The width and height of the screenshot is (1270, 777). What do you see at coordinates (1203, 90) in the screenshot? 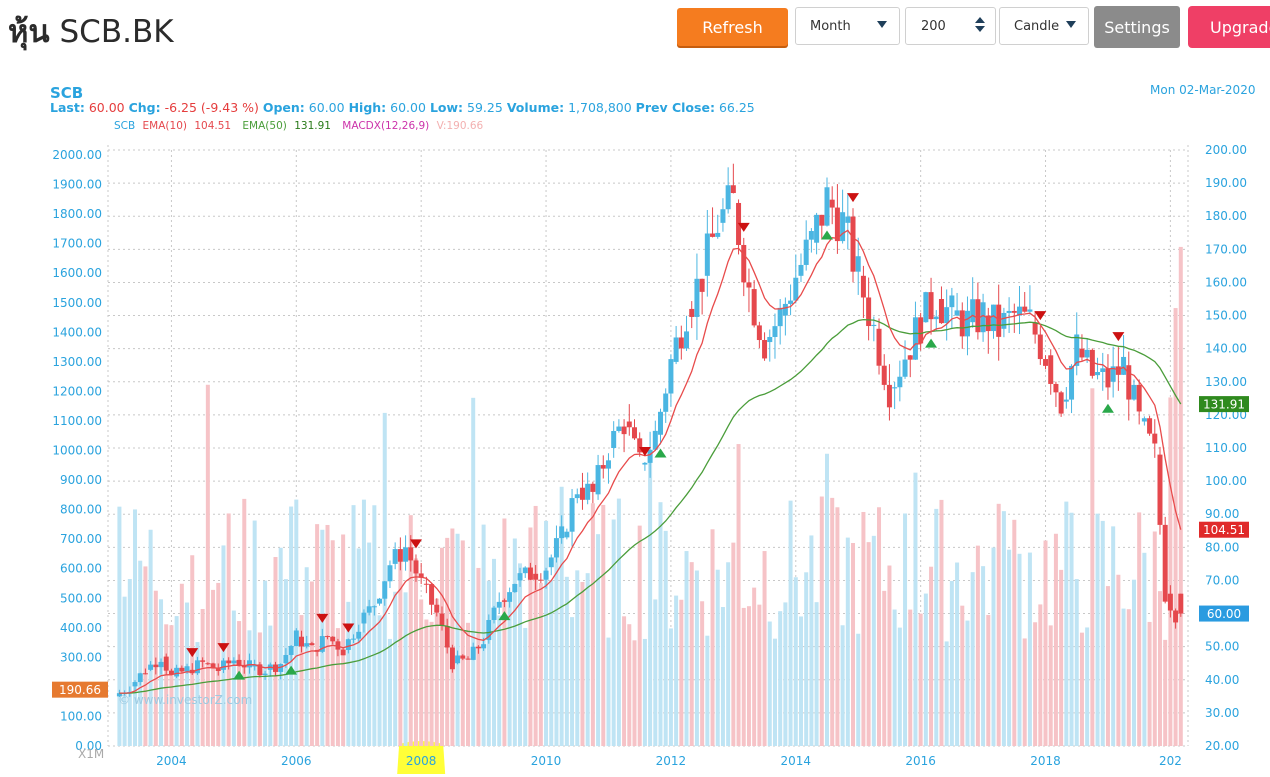
I see `chart-date: Mon 02-Mar-2020` at bounding box center [1203, 90].